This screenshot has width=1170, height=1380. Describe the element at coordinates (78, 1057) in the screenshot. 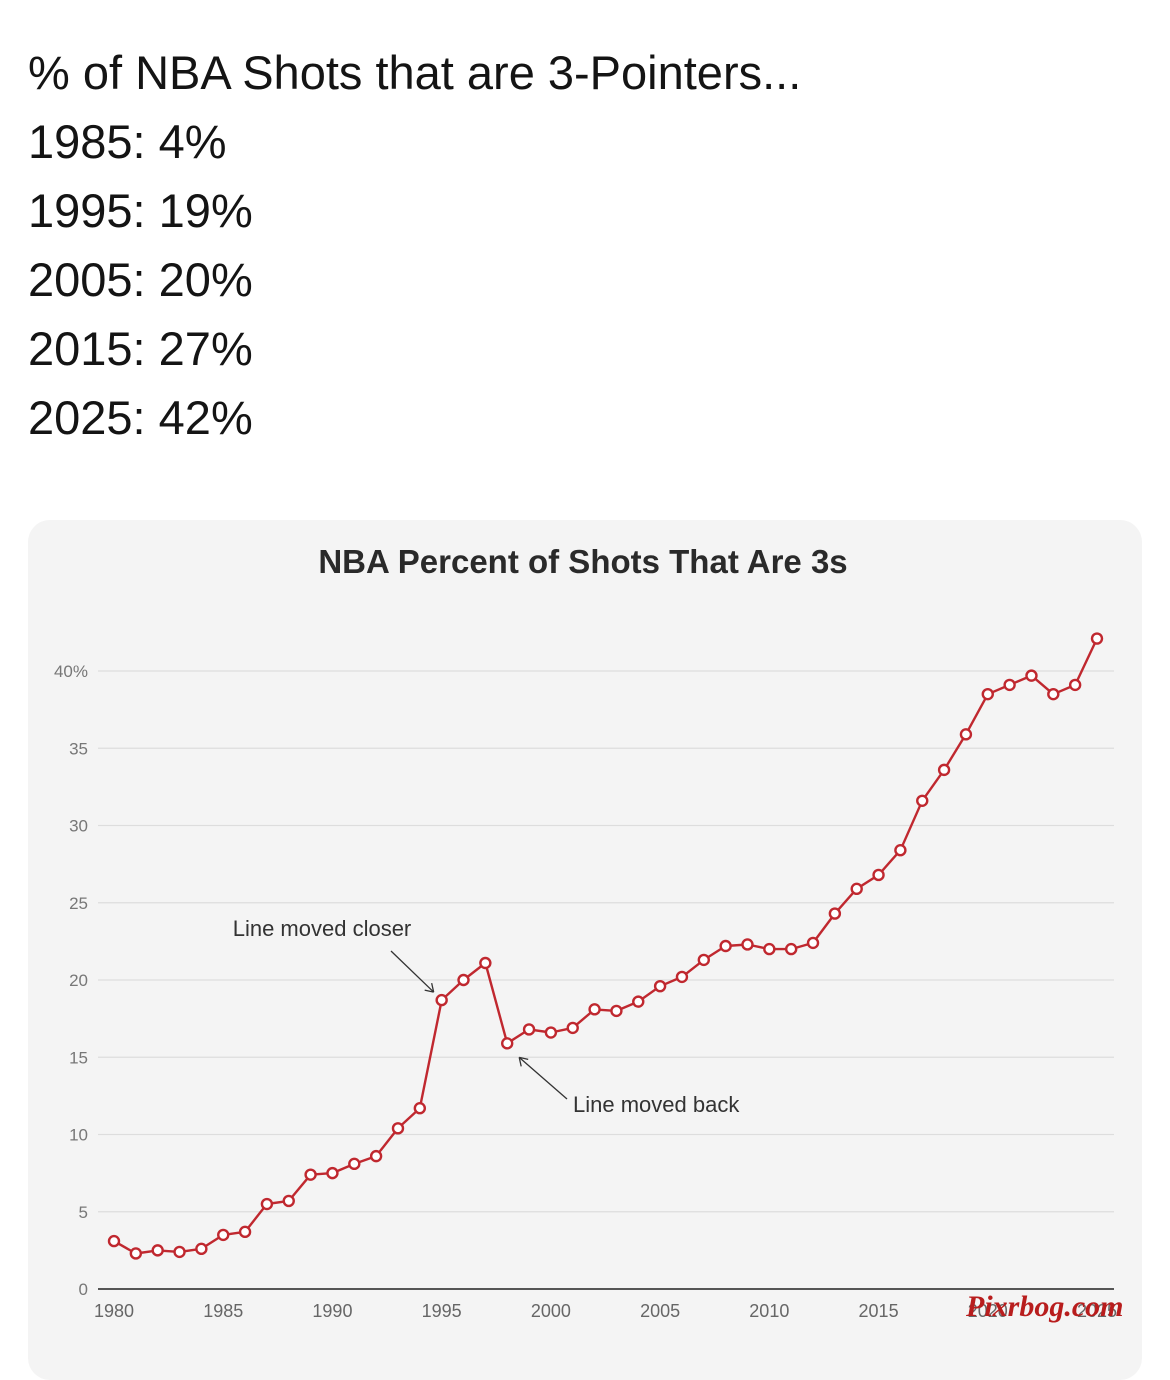

I see `y-tick-label: 15` at that location.